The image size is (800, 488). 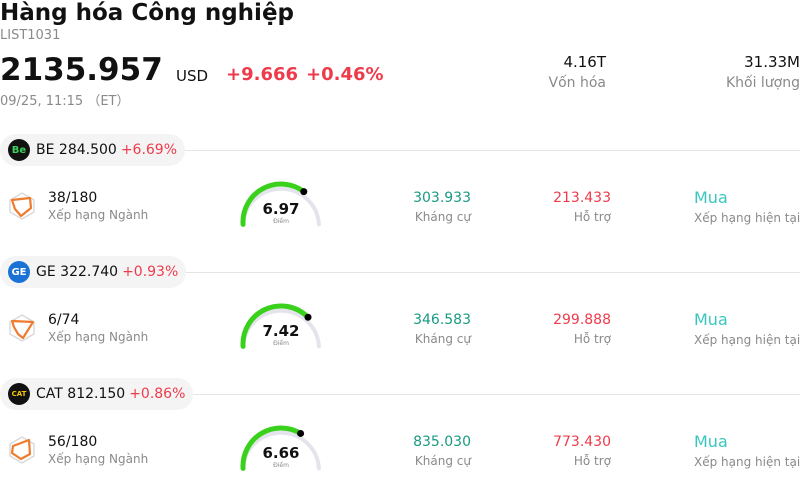 I want to click on volume-value: 31.33M, so click(x=772, y=62).